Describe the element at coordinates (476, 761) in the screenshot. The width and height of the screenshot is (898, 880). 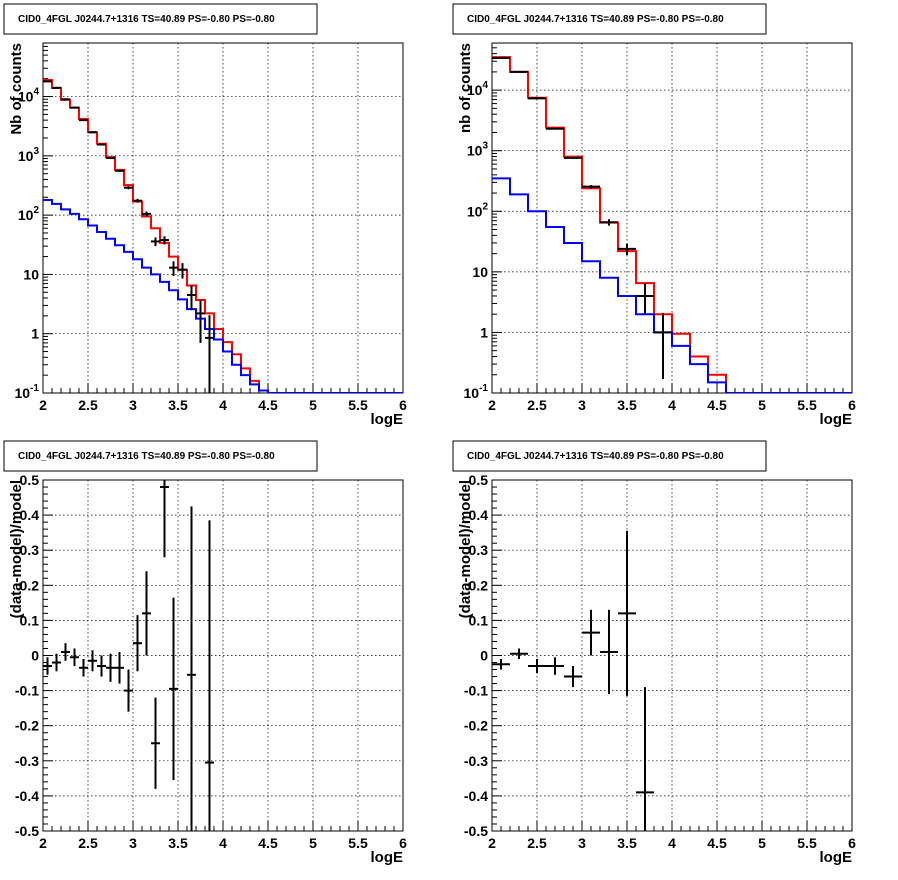
I see `y-tick-label: -0.3` at that location.